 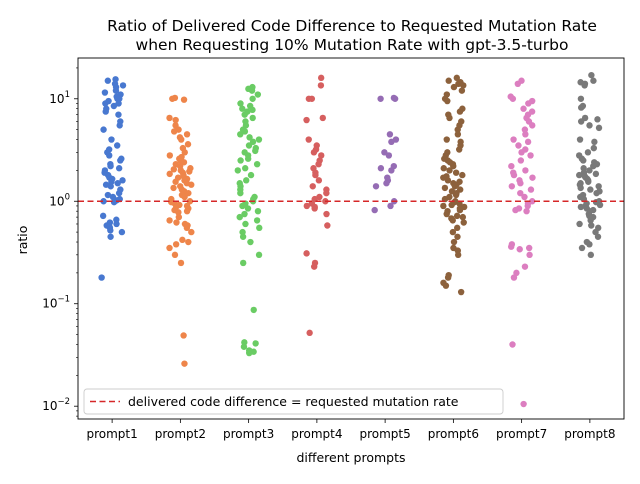 I want to click on x-tick-label: prompt5, so click(x=384, y=434).